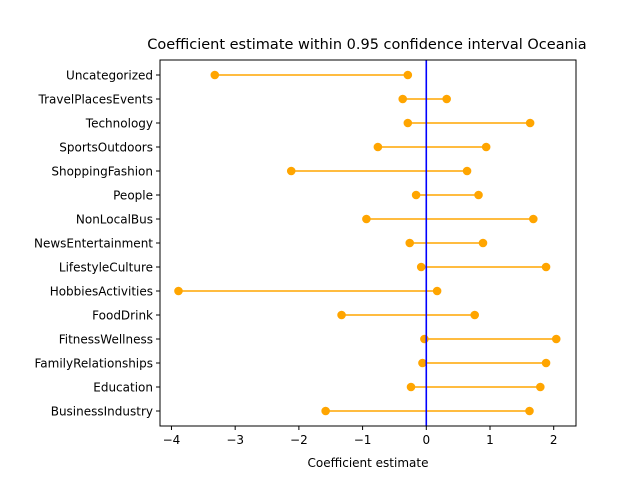 The height and width of the screenshot is (480, 640). What do you see at coordinates (426, 440) in the screenshot?
I see `x-tick-label-4: 0` at bounding box center [426, 440].